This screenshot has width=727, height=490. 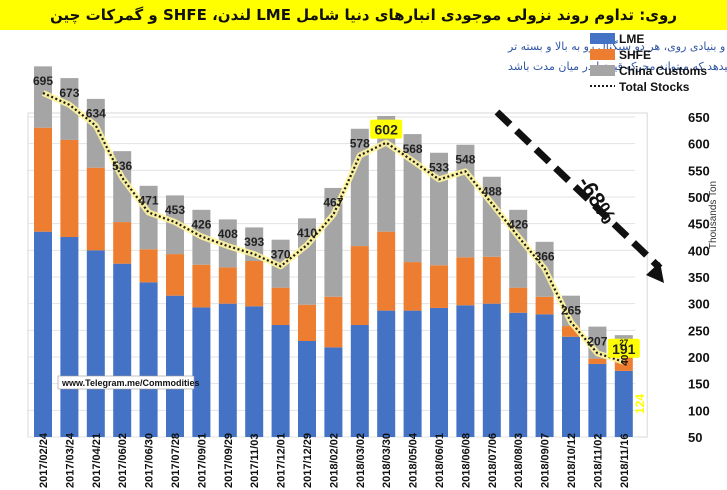 What do you see at coordinates (334, 460) in the screenshot?
I see `x-tick-label: 2018/02/02` at bounding box center [334, 460].